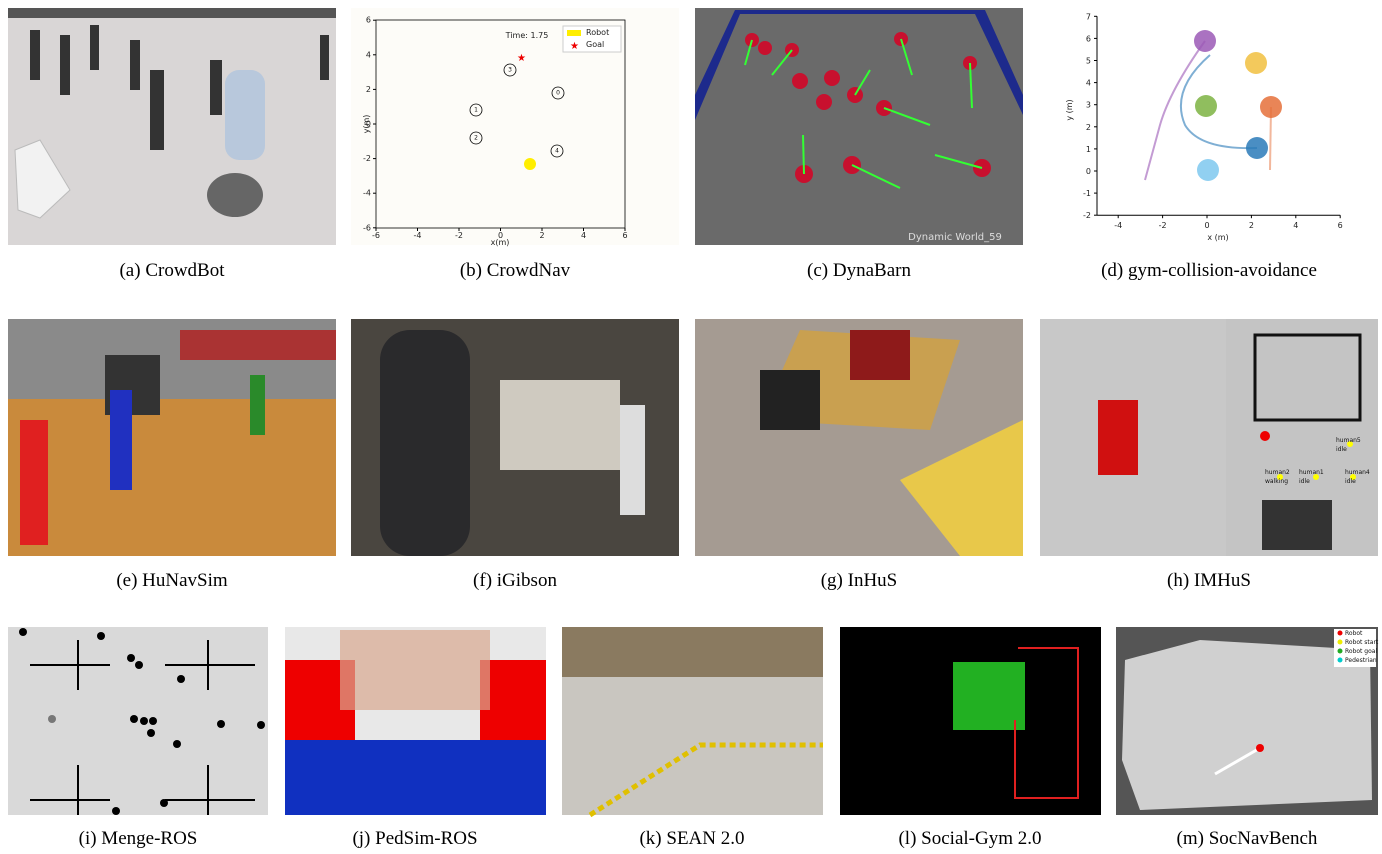  I want to click on legend-label: Pedestrian, so click(1361, 660).